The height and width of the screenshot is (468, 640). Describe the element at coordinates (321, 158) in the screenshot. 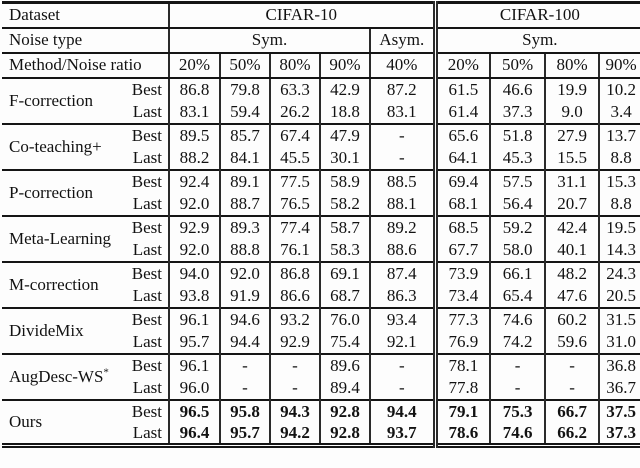

I see `table-row: Last 88.2 84.1 45.5 30.1-64.1 45.3 15.5 8.8` at that location.